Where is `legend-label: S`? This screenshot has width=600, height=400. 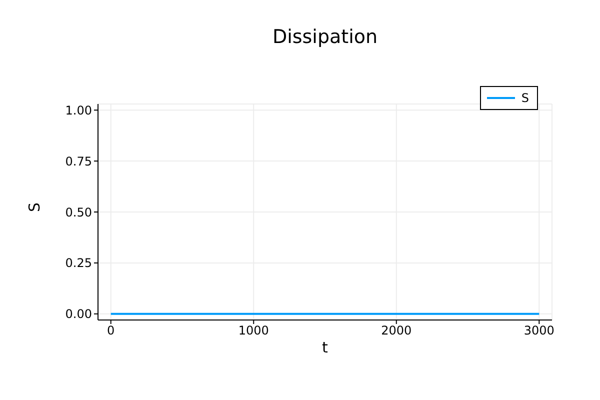
legend-label: S is located at coordinates (525, 98).